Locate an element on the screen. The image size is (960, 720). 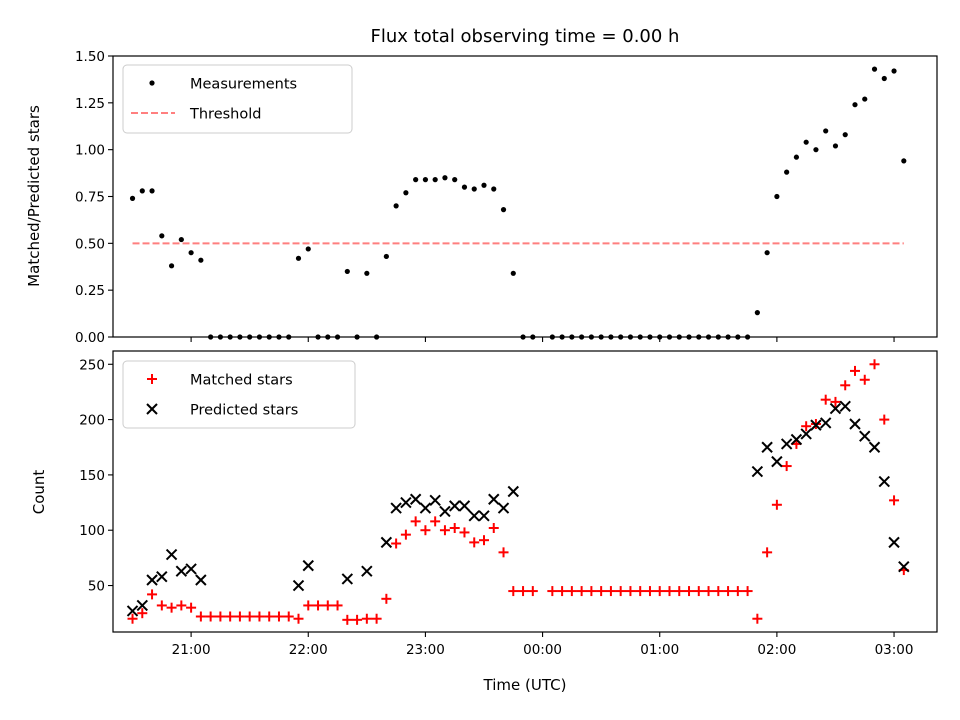
y-tick-label: 0.25 is located at coordinates (90, 291).